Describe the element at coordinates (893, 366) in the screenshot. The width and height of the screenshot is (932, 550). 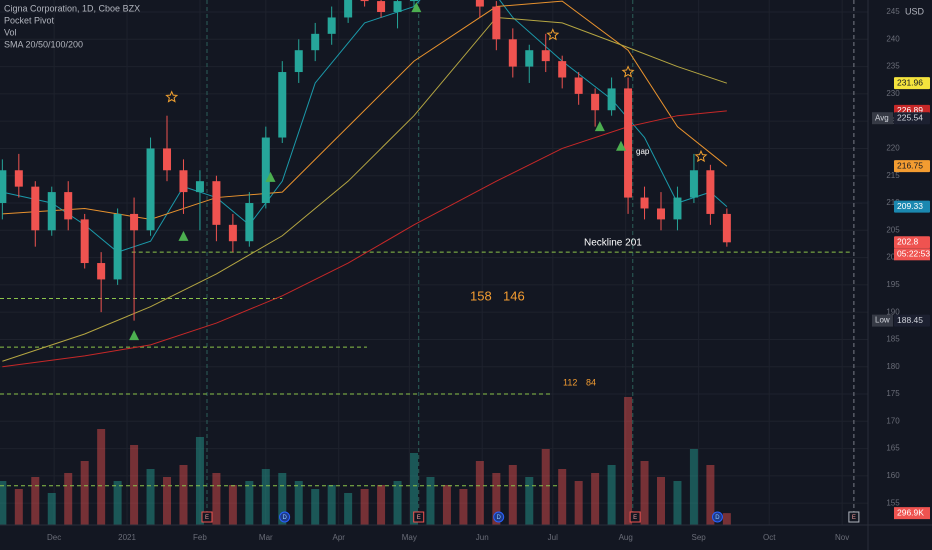
I see `y-tick-label: 180` at that location.